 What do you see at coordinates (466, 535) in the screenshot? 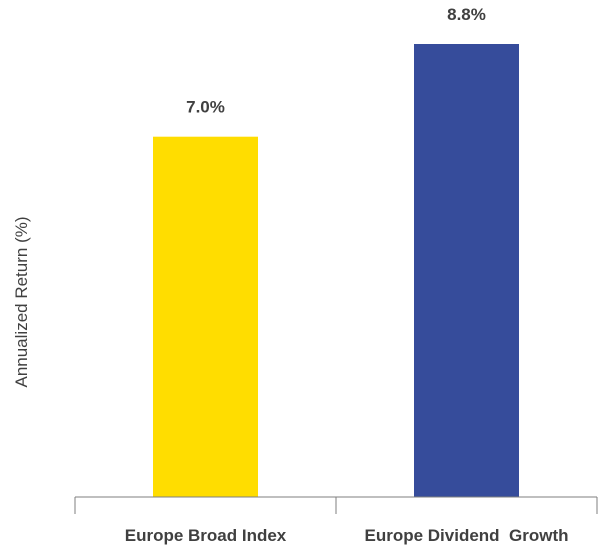
I see `x-tick-label-2: Europe Dividend Growth` at bounding box center [466, 535].